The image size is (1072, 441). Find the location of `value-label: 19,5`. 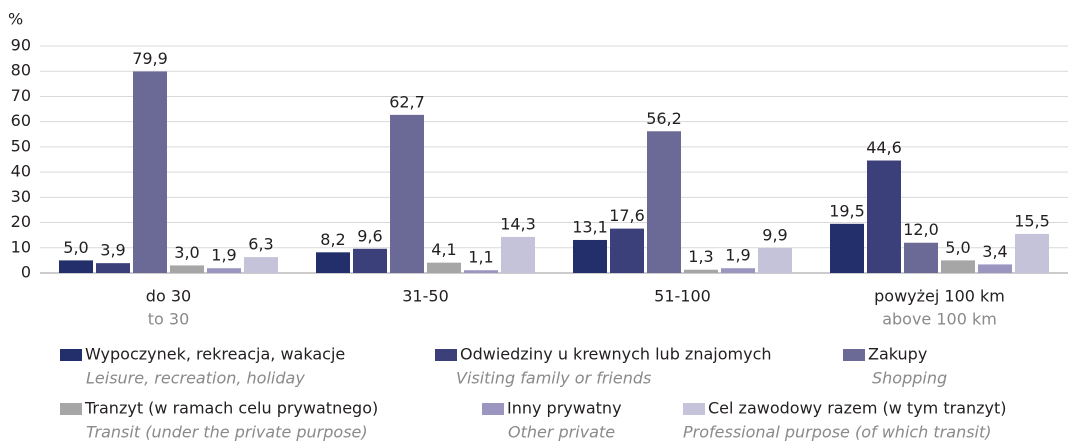

value-label: 19,5 is located at coordinates (847, 210).